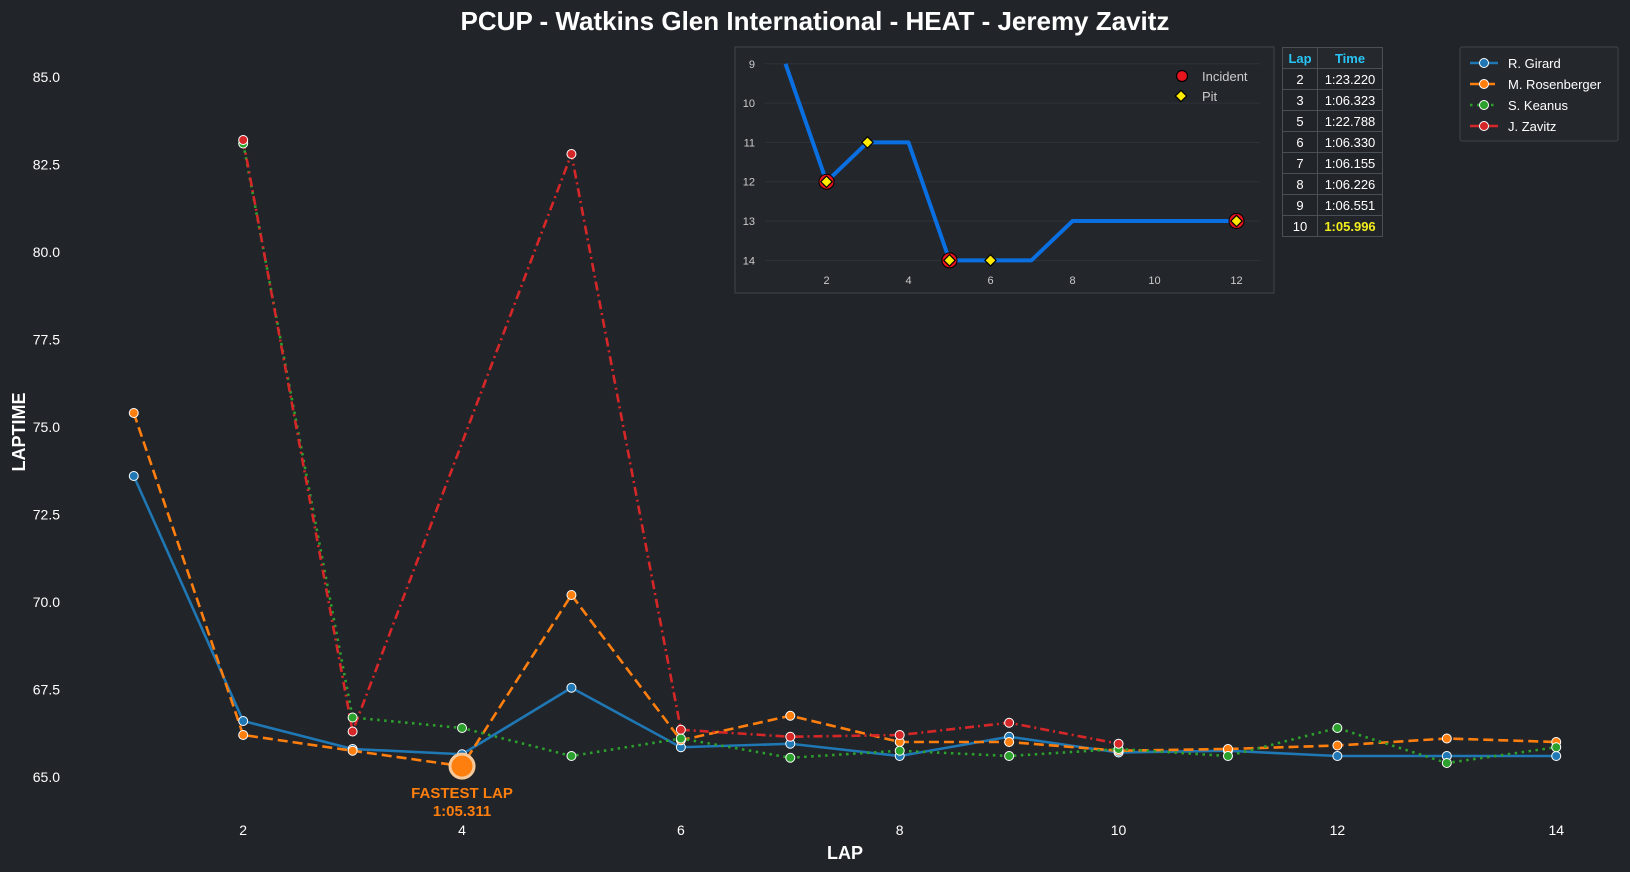 This screenshot has width=1630, height=872. Describe the element at coordinates (1300, 226) in the screenshot. I see `lap-number-cell: 10` at that location.